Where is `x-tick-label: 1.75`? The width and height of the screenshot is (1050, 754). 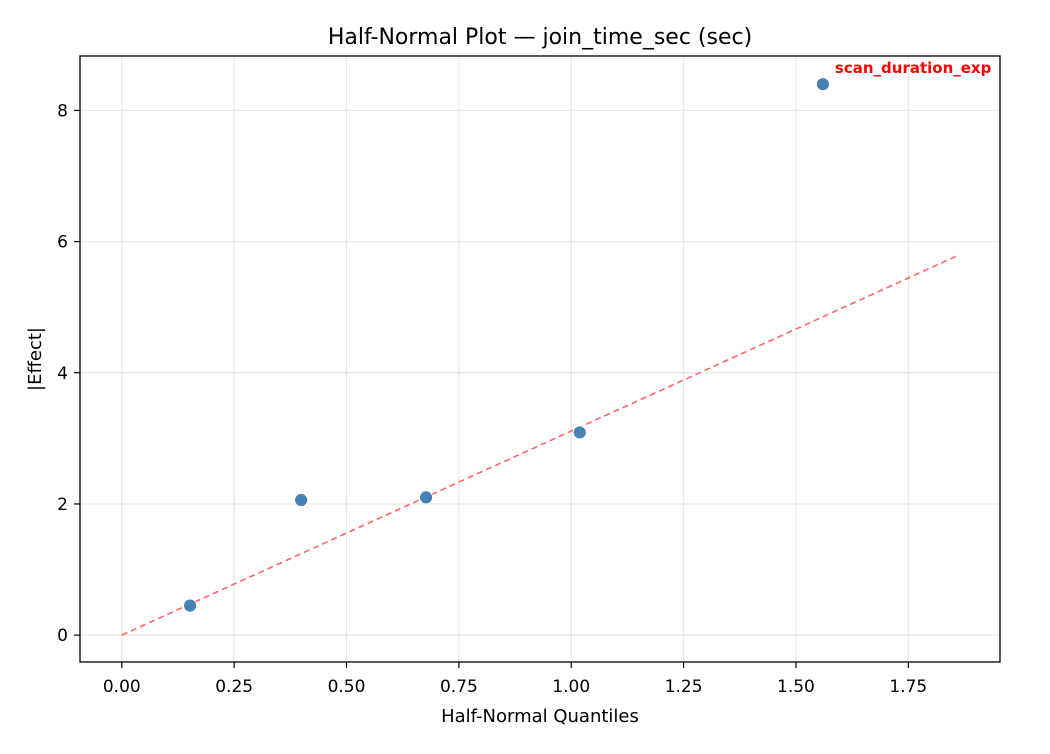
x-tick-label: 1.75 is located at coordinates (908, 687).